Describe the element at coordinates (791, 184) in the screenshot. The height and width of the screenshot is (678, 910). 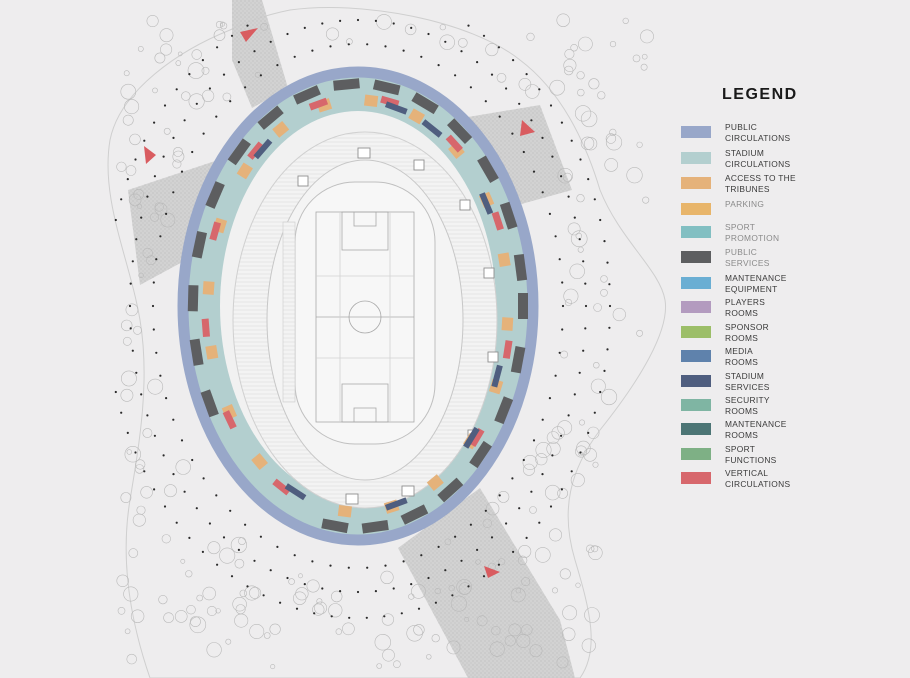
I see `legend-item-access-to-the-tribunes: ACCESS TO THE TRIBUNES` at that location.